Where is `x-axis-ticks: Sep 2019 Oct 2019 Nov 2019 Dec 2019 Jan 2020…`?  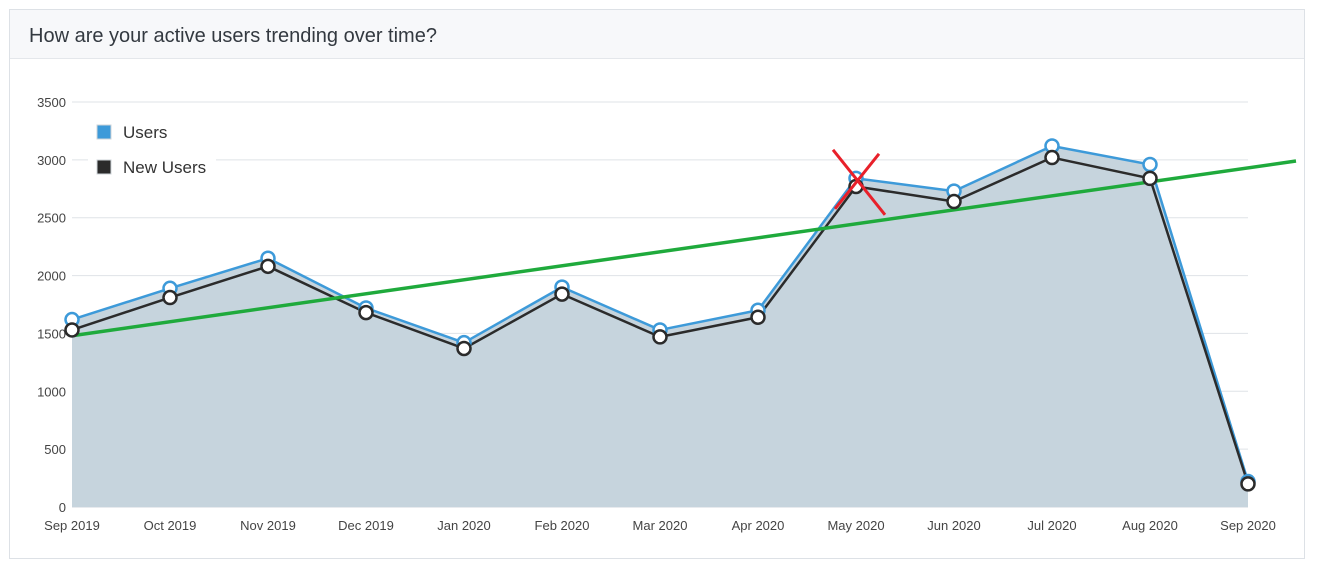
x-axis-ticks: Sep 2019 Oct 2019 Nov 2019 Dec 2019 Jan 2020… is located at coordinates (660, 525).